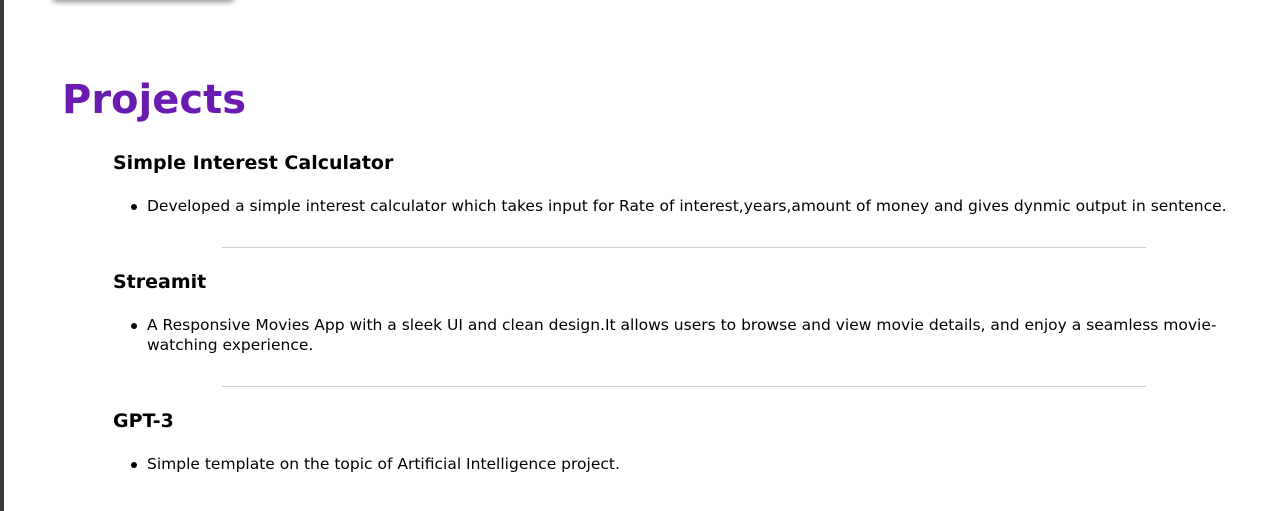 This screenshot has height=511, width=1280. Describe the element at coordinates (160, 282) in the screenshot. I see `project-title-streamit: Streamit` at that location.